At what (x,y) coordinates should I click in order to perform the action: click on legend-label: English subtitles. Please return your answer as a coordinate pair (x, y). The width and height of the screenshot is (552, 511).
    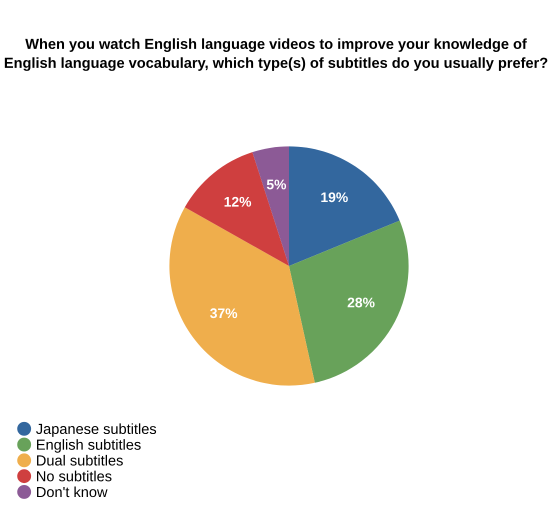
    Looking at the image, I should click on (89, 446).